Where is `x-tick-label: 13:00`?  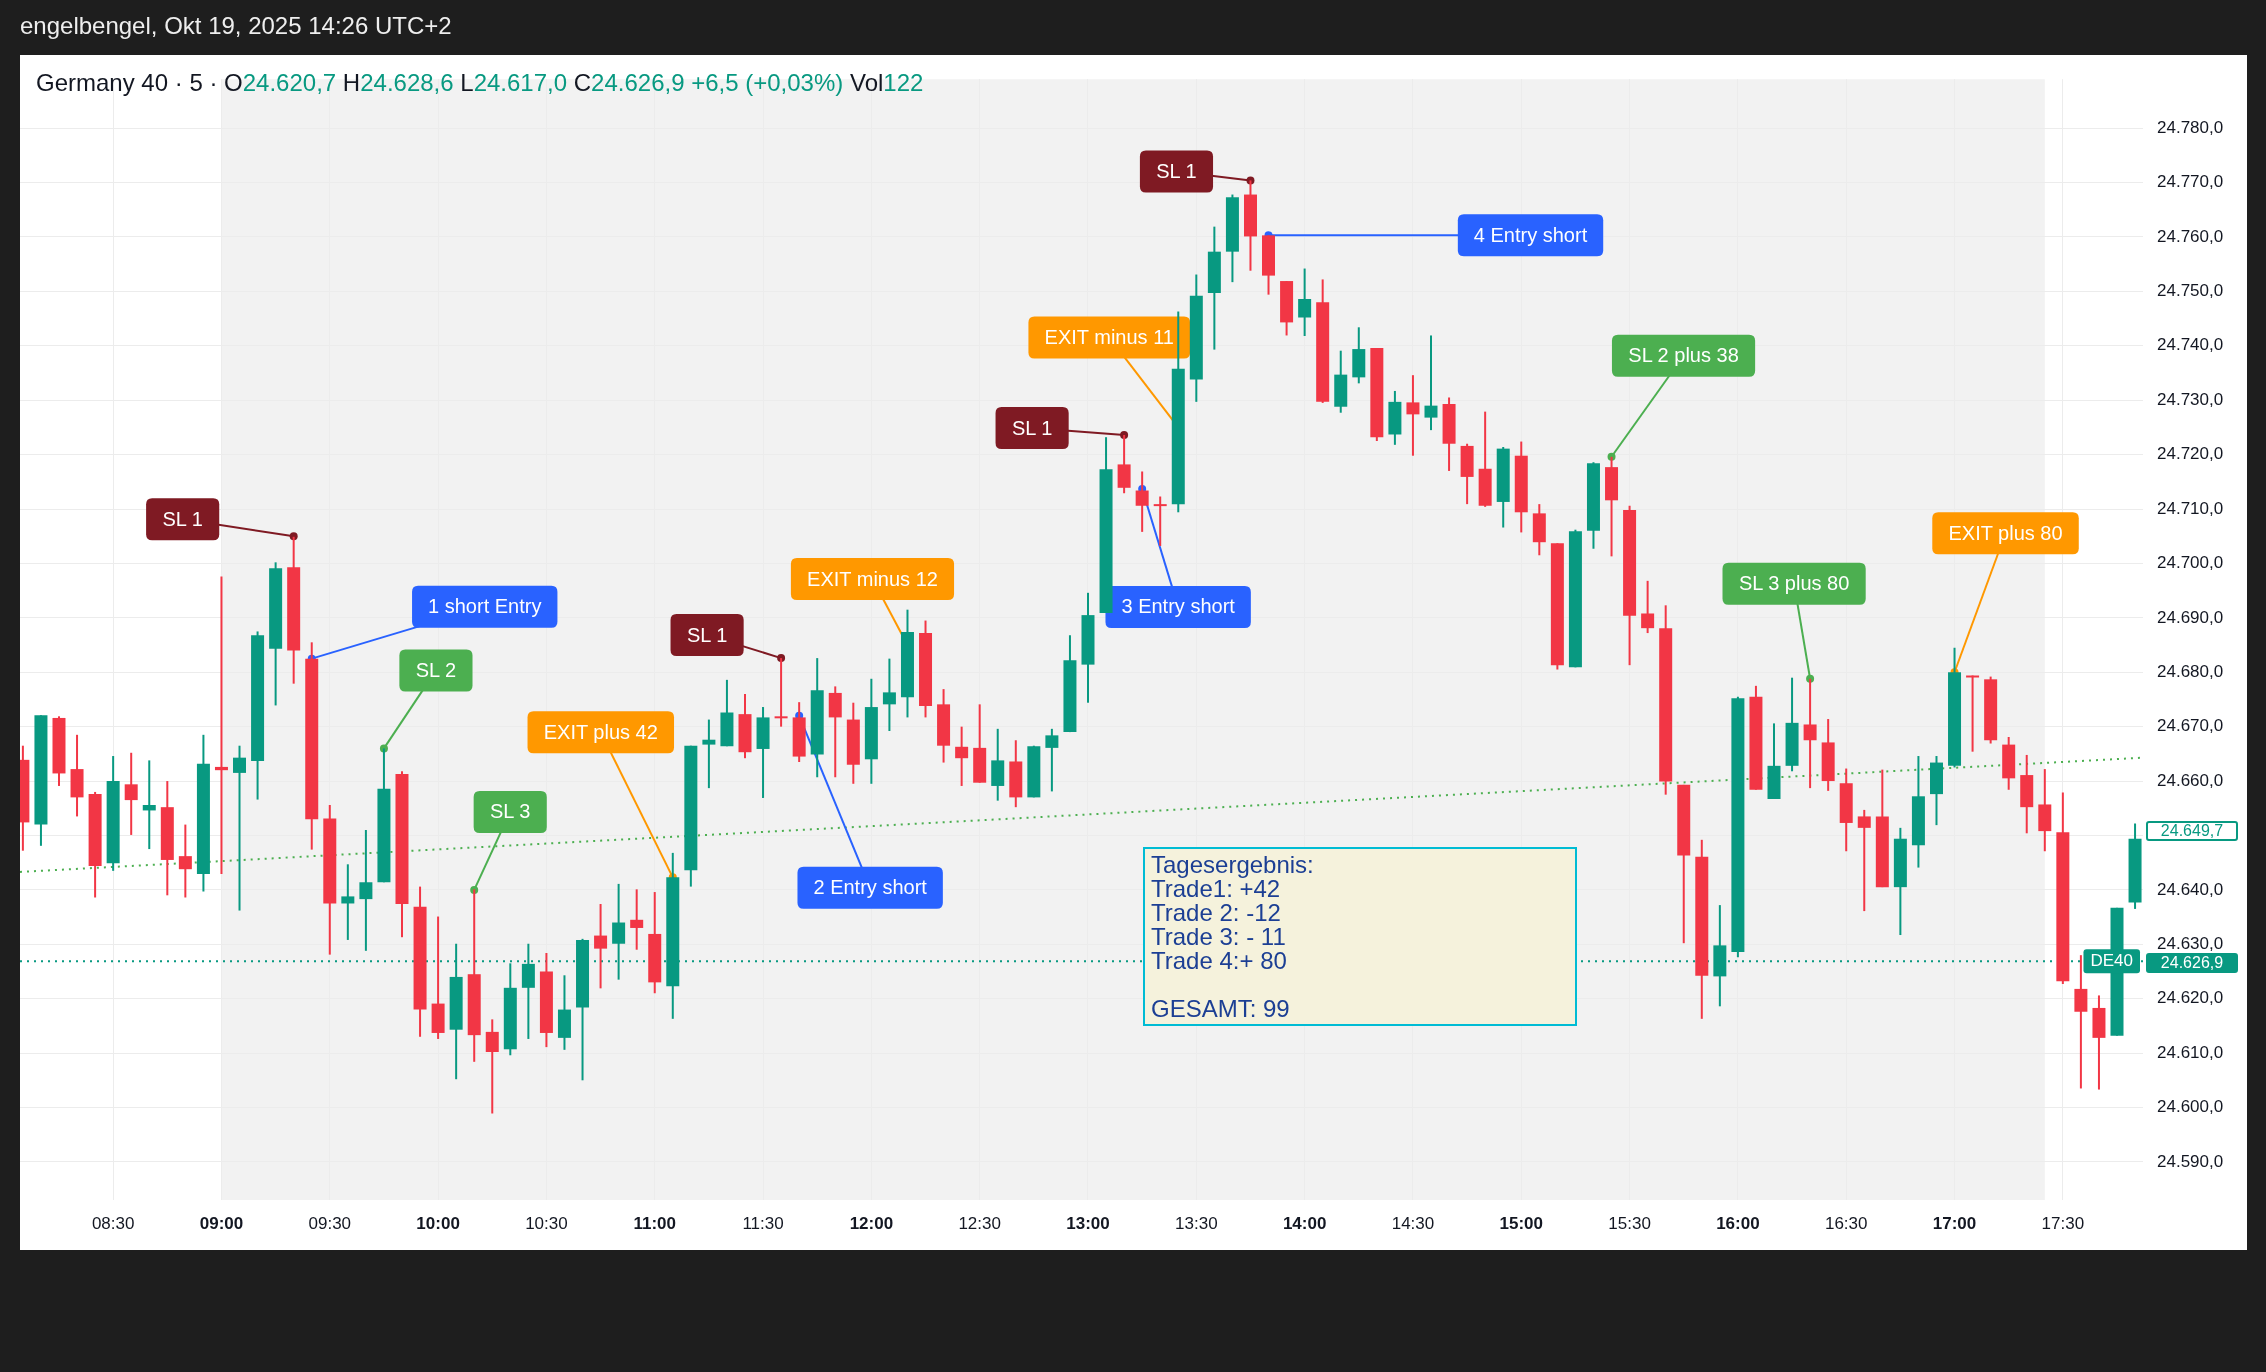 x-tick-label: 13:00 is located at coordinates (1088, 1223).